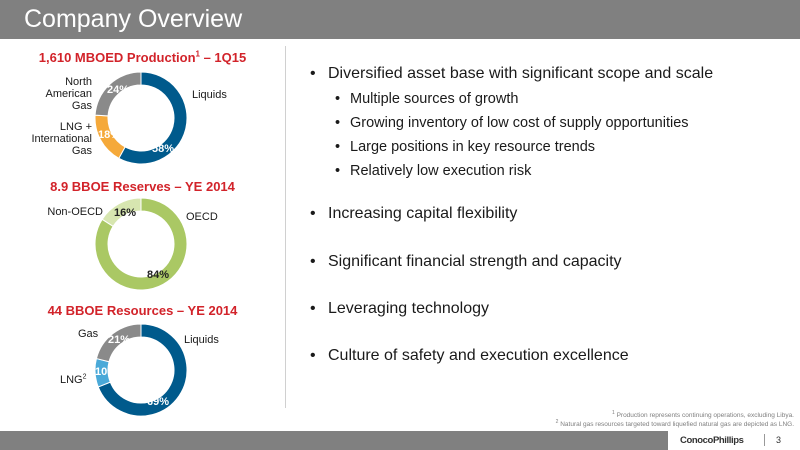  Describe the element at coordinates (209, 95) in the screenshot. I see `production-liquids-label: Liquids` at that location.